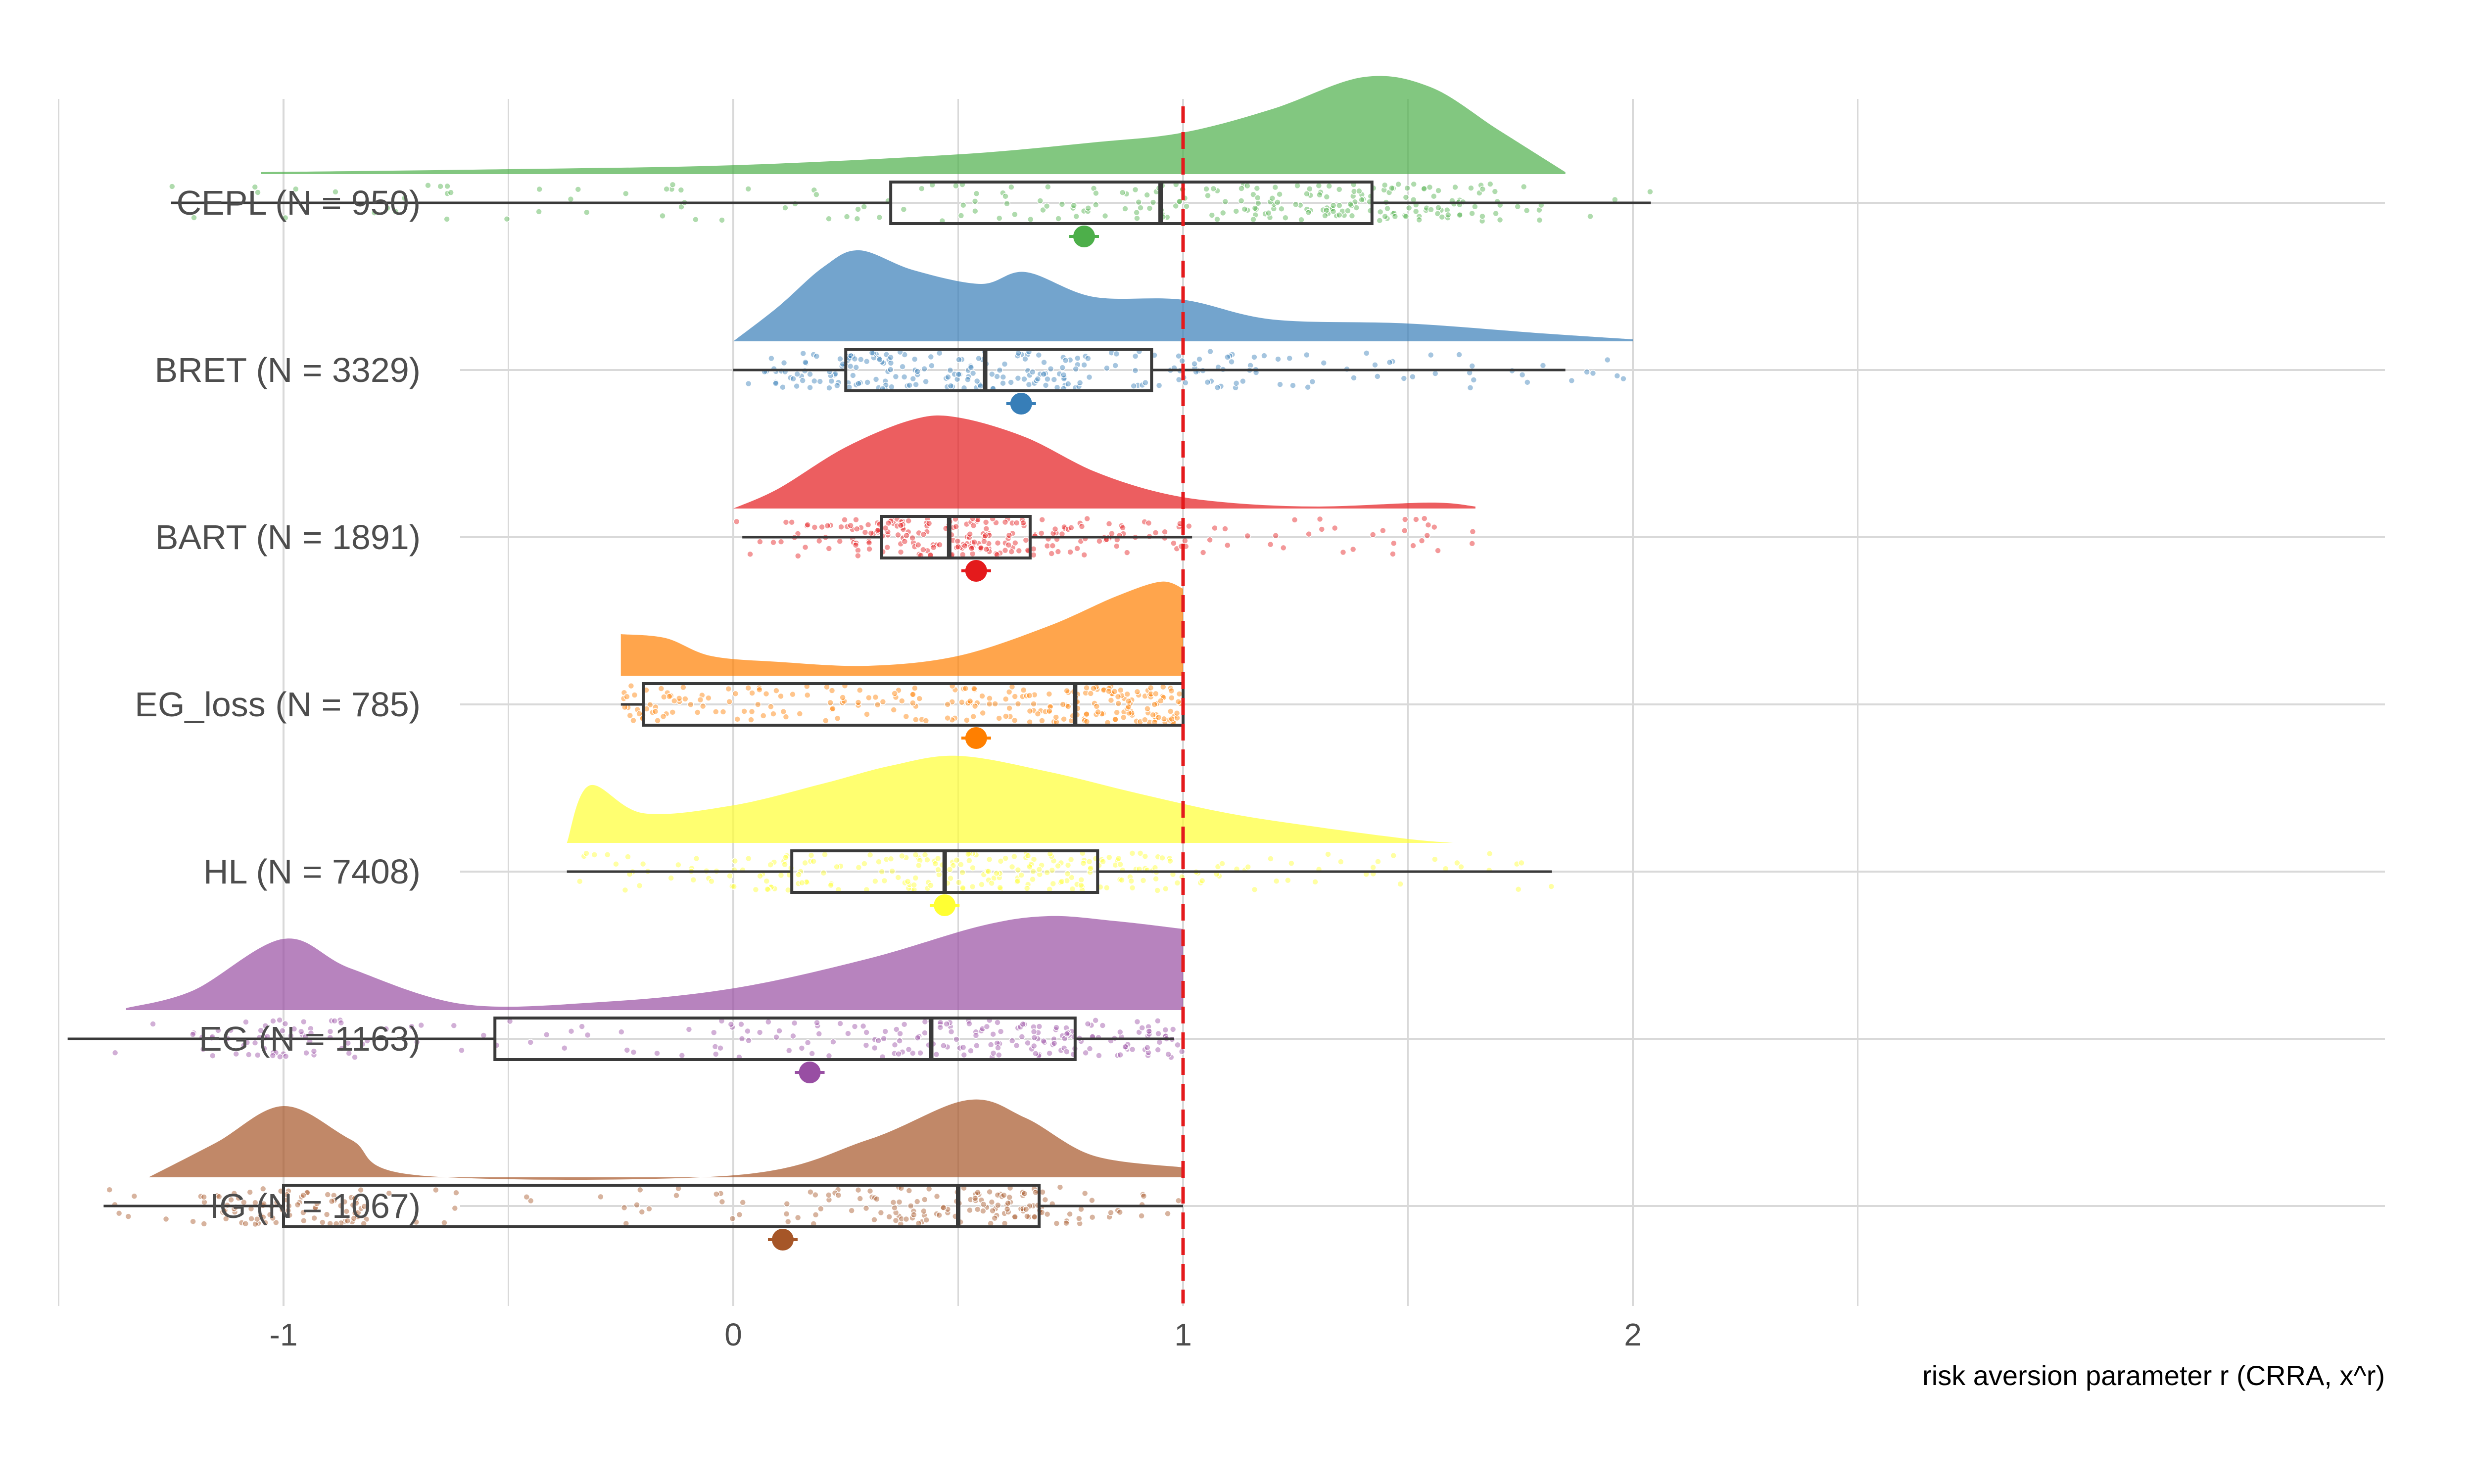 Image resolution: width=2474 pixels, height=1484 pixels. Describe the element at coordinates (278, 704) in the screenshot. I see `y-category-label: EG_loss (N = 785)` at that location.